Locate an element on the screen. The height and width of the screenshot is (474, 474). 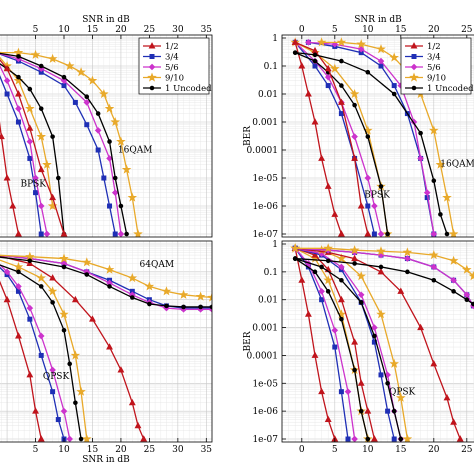
x-tick-label: 15 is located at coordinates (93, 30).